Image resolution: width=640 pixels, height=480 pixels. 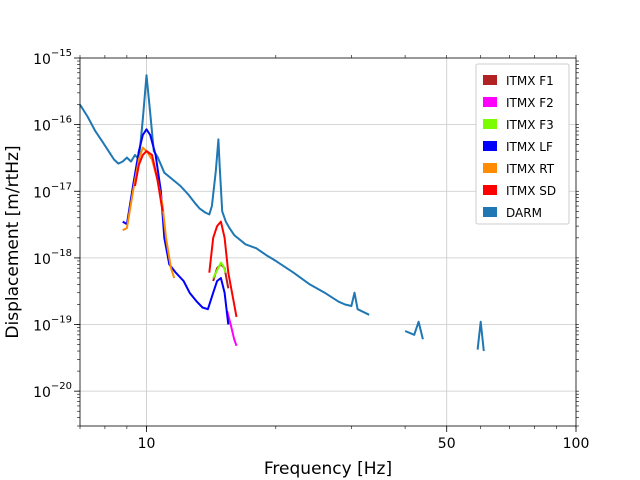 I want to click on legend-label: ITMX SD, so click(x=531, y=191).